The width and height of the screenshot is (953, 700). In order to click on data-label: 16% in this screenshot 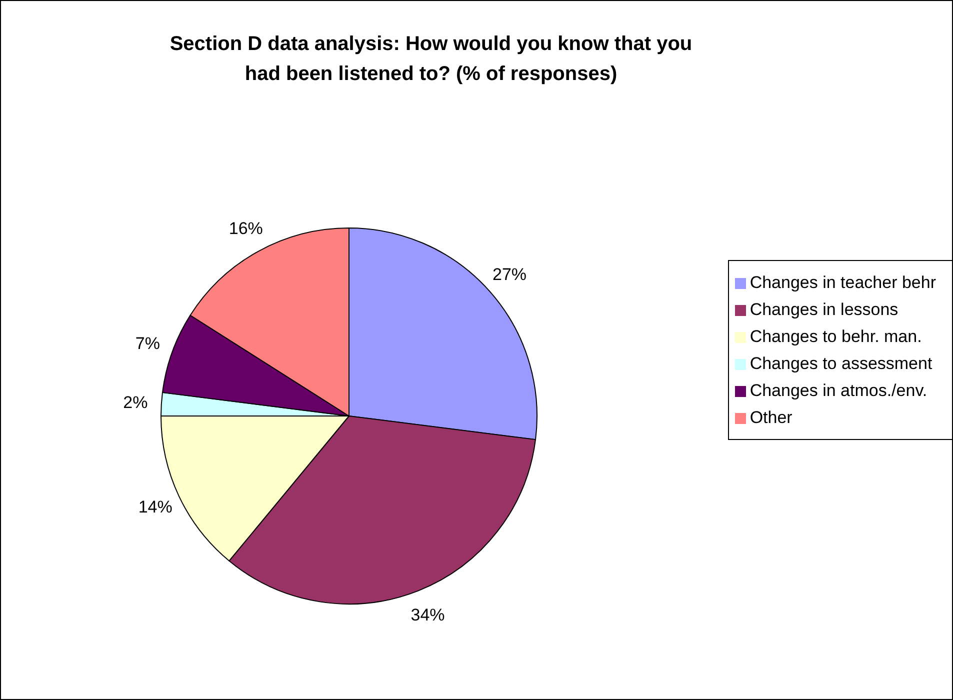, I will do `click(245, 228)`.